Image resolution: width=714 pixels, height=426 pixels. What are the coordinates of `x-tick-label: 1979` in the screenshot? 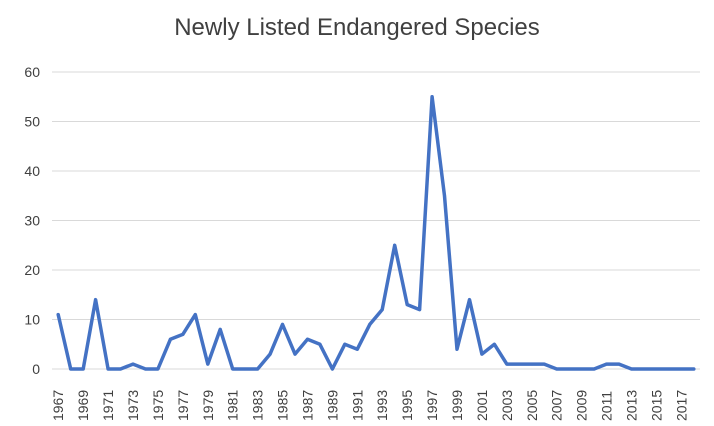 It's located at (208, 405).